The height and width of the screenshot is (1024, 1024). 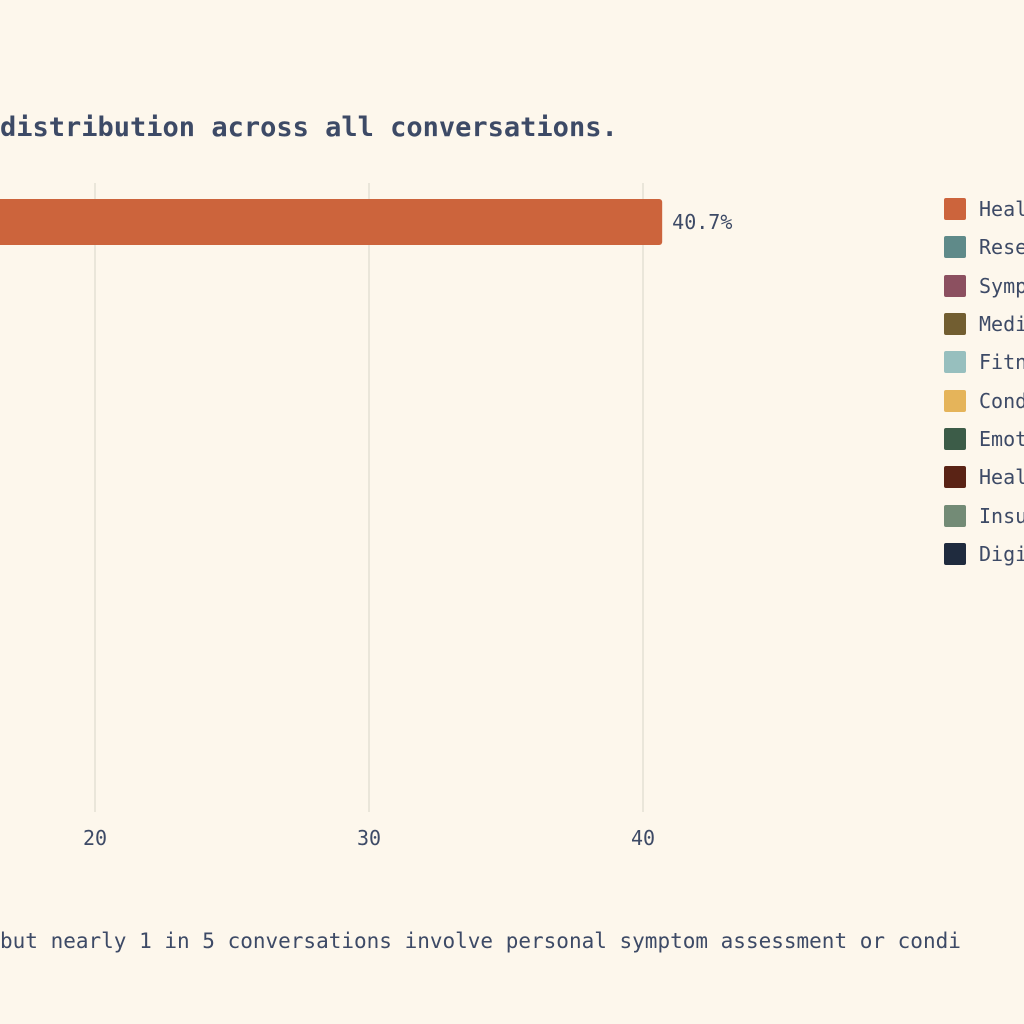 I want to click on legend-item: Fitn, so click(x=984, y=362).